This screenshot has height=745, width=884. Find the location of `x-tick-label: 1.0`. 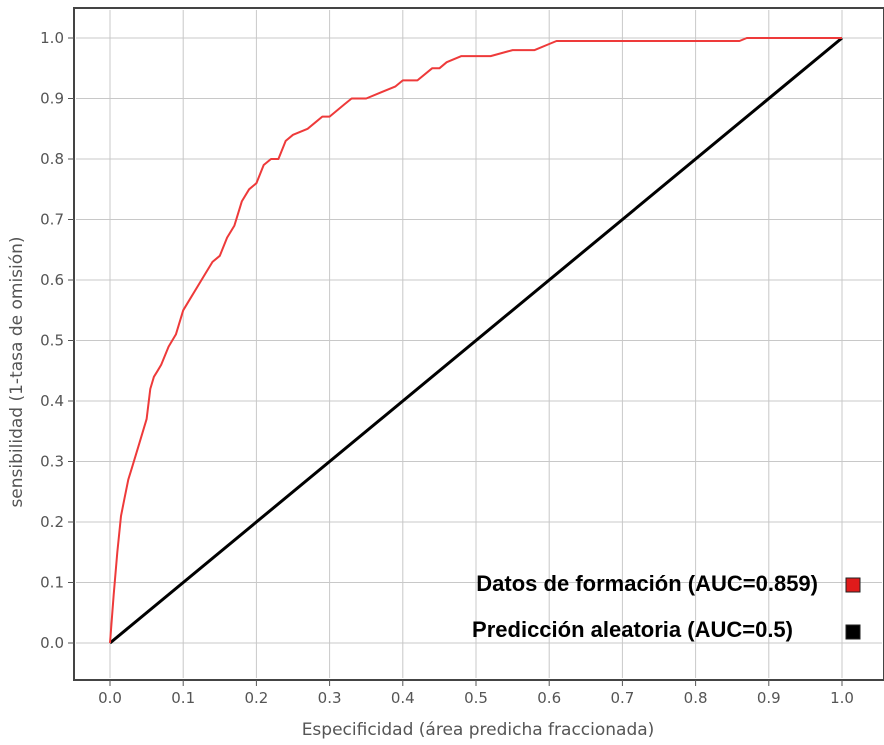

x-tick-label: 1.0 is located at coordinates (842, 698).